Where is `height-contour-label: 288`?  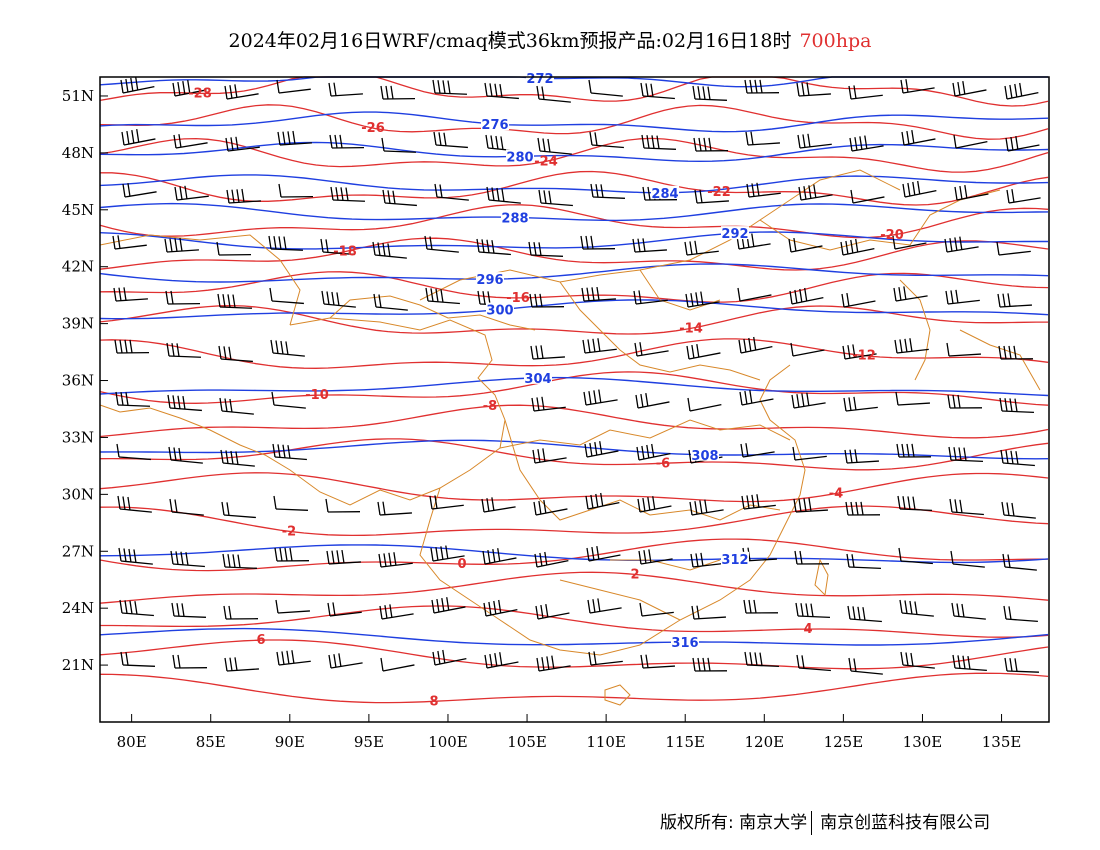 height-contour-label: 288 is located at coordinates (514, 218).